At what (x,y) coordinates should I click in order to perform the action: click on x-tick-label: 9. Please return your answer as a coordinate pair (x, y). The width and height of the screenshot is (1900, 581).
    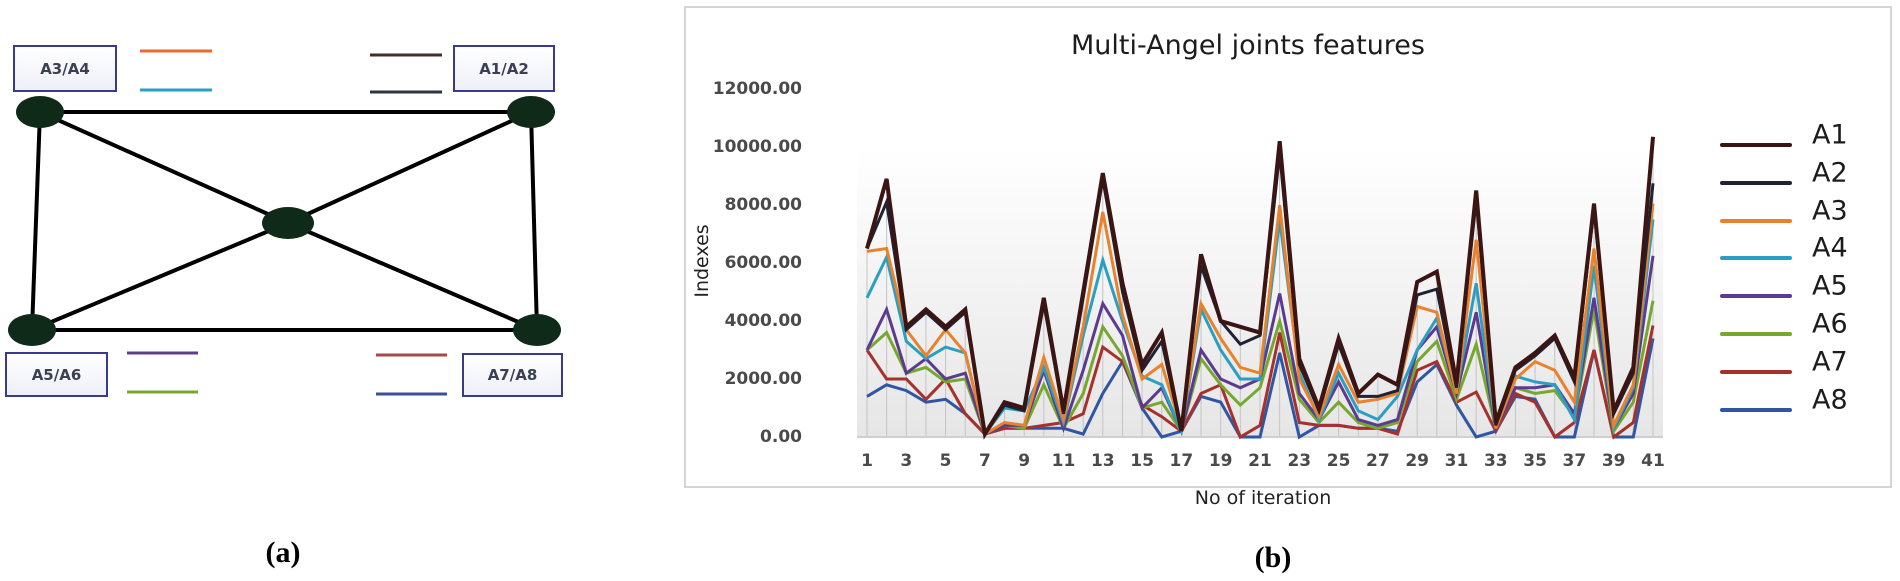
    Looking at the image, I should click on (1024, 461).